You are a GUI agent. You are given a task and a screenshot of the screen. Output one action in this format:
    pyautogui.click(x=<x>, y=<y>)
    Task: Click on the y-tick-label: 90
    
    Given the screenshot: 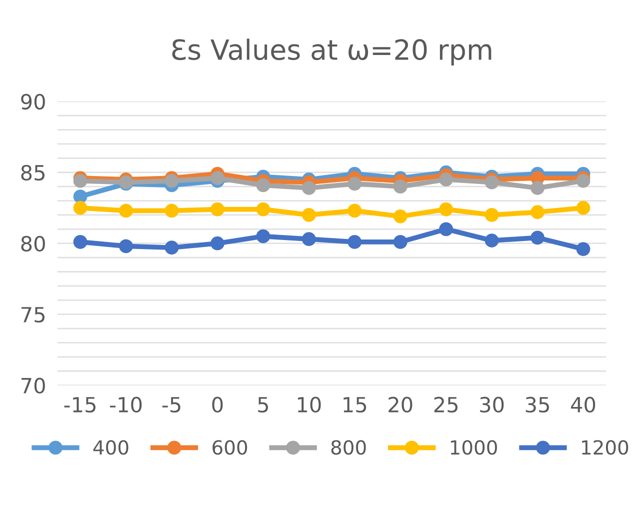 What is the action you would take?
    pyautogui.click(x=33, y=102)
    